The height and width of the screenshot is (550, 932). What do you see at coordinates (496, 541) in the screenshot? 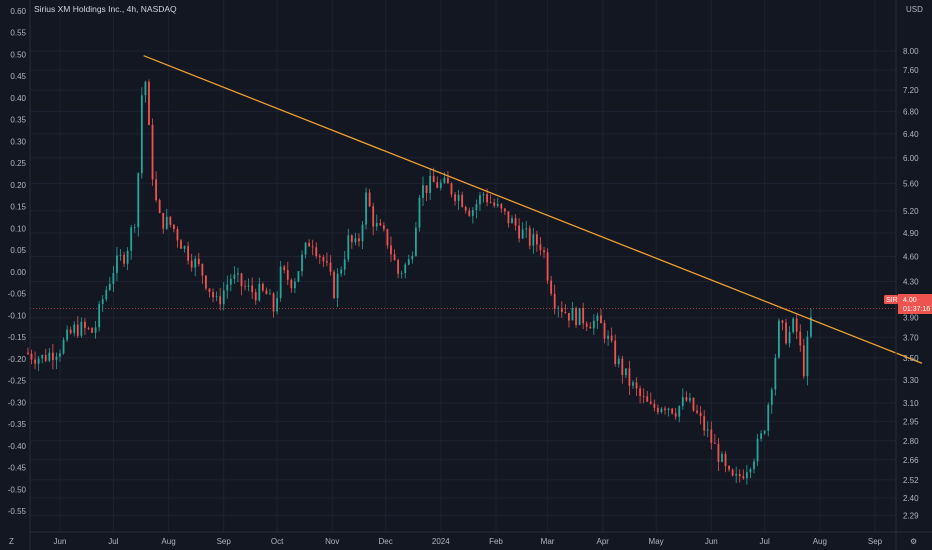
I see `time-tick-label: Feb` at bounding box center [496, 541].